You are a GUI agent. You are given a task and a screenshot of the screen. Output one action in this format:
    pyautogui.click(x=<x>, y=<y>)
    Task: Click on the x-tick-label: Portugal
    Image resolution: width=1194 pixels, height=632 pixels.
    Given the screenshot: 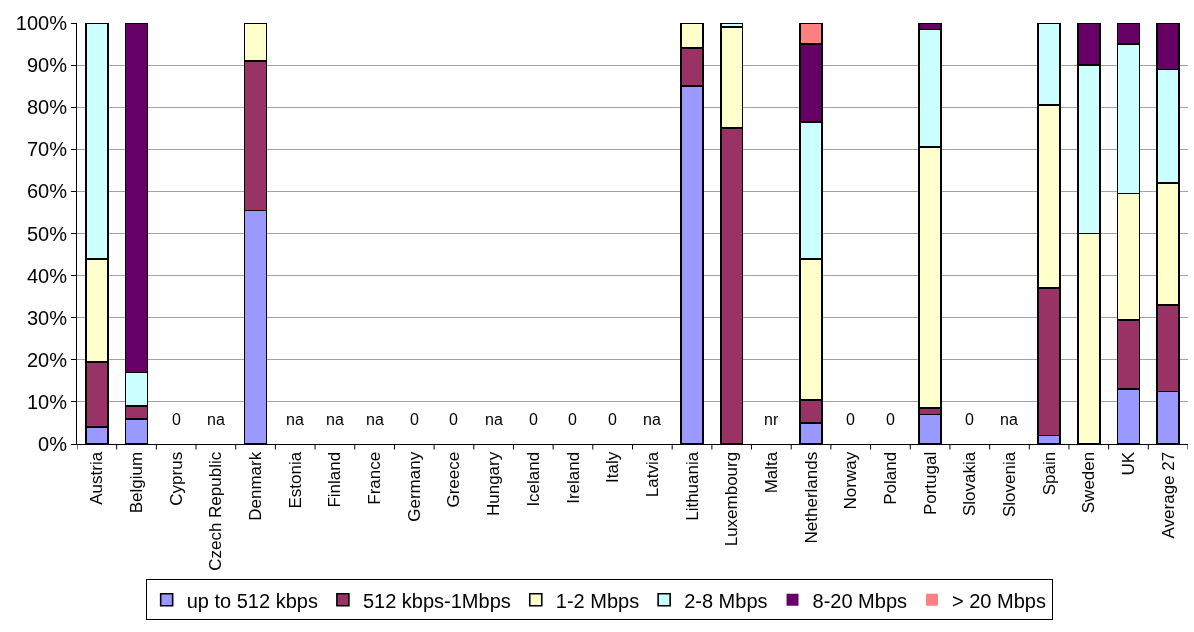 What is the action you would take?
    pyautogui.click(x=930, y=483)
    